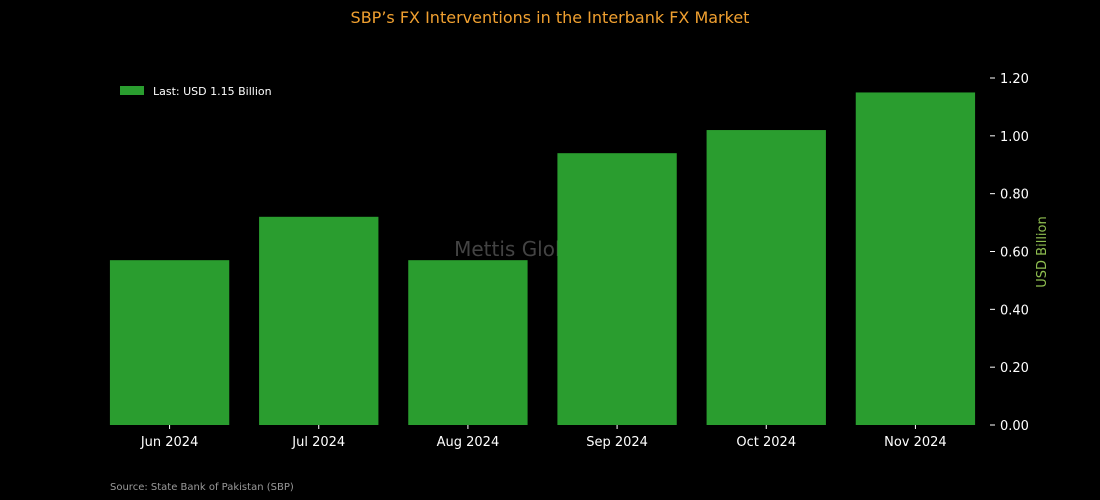  I want to click on x-tick-label: Nov 2024, so click(915, 442).